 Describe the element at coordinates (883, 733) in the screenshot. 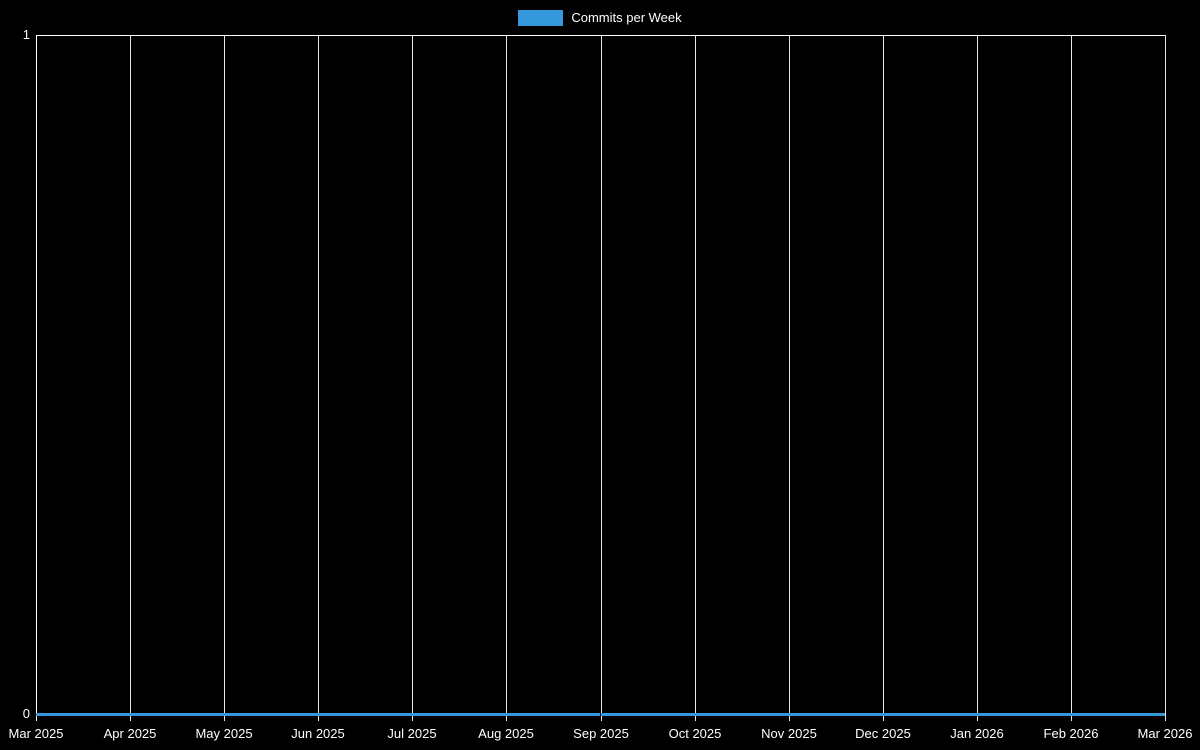

I see `x-axis-tick-label: Dec 2025` at that location.